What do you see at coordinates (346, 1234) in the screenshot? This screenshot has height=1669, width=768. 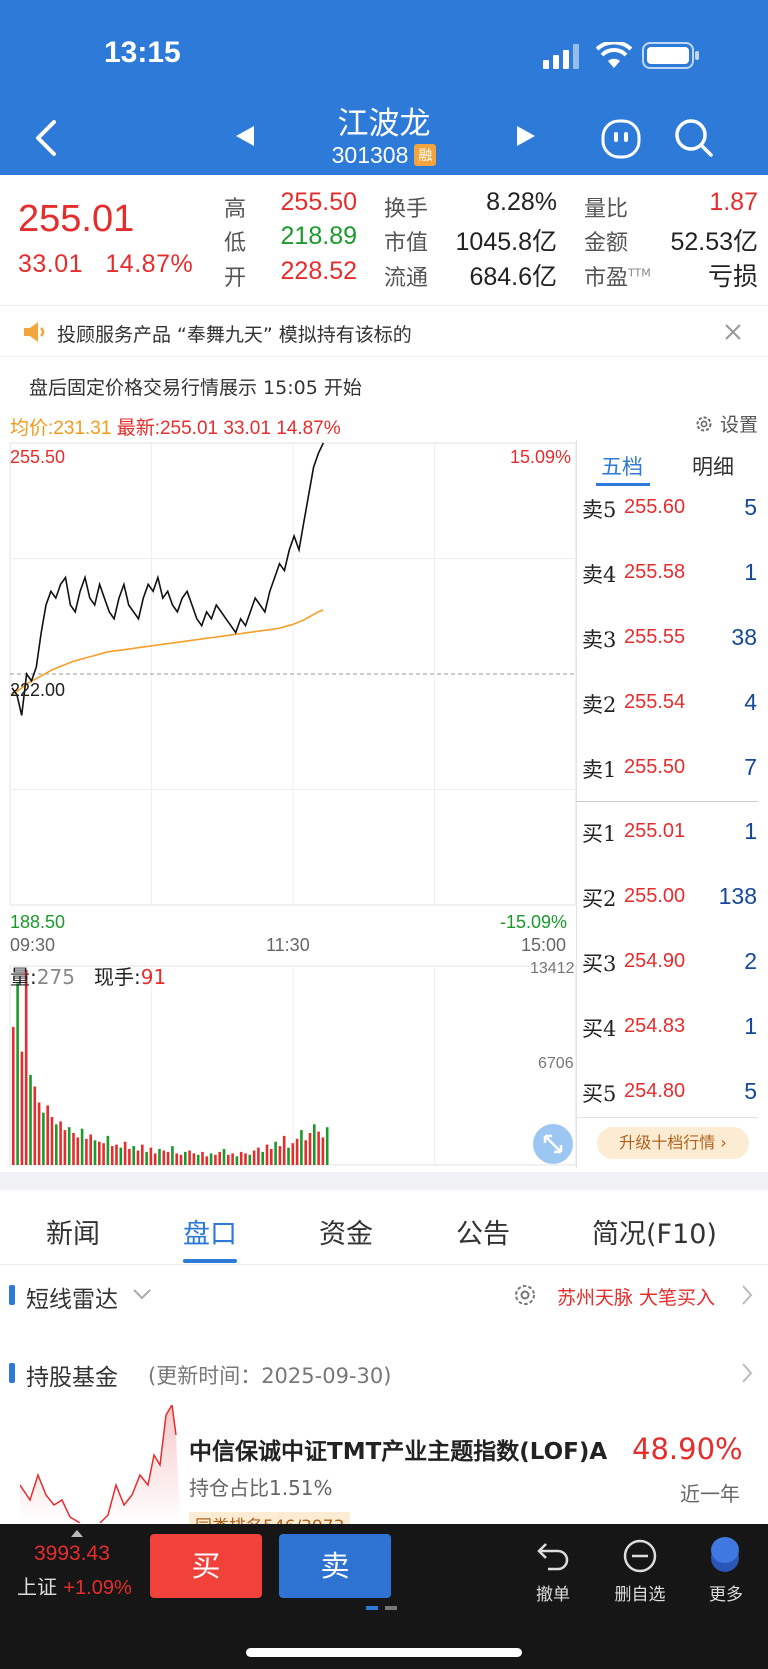 I see `tab-funds-flow: 资金` at bounding box center [346, 1234].